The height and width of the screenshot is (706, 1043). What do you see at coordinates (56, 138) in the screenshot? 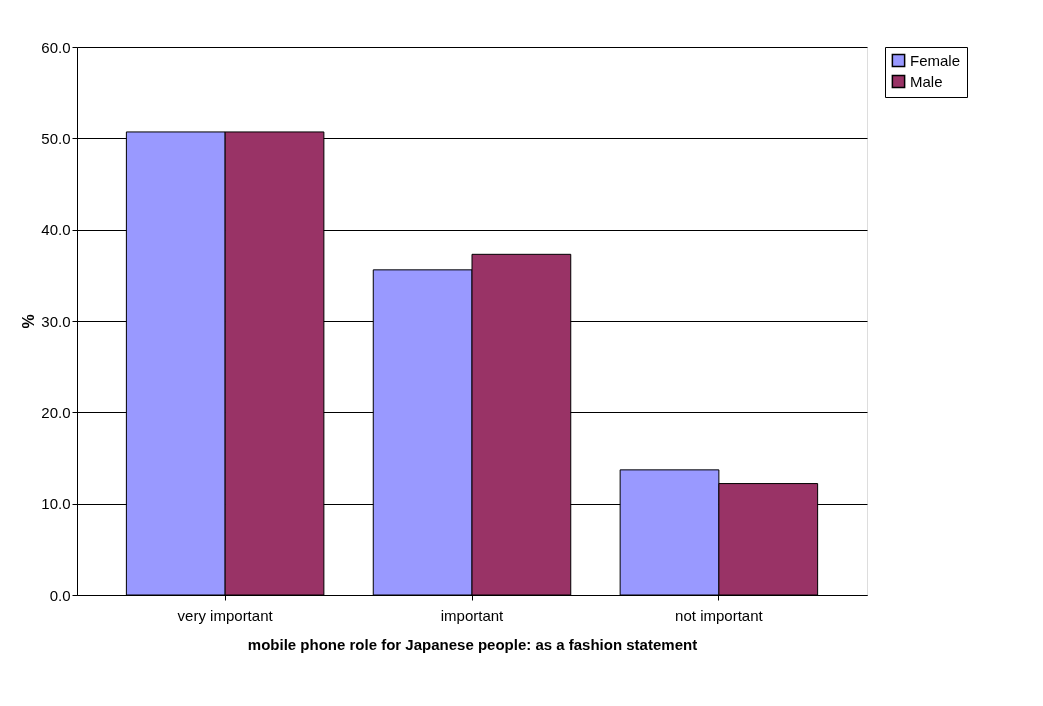
I see `y-tick-label: 50.0` at bounding box center [56, 138].